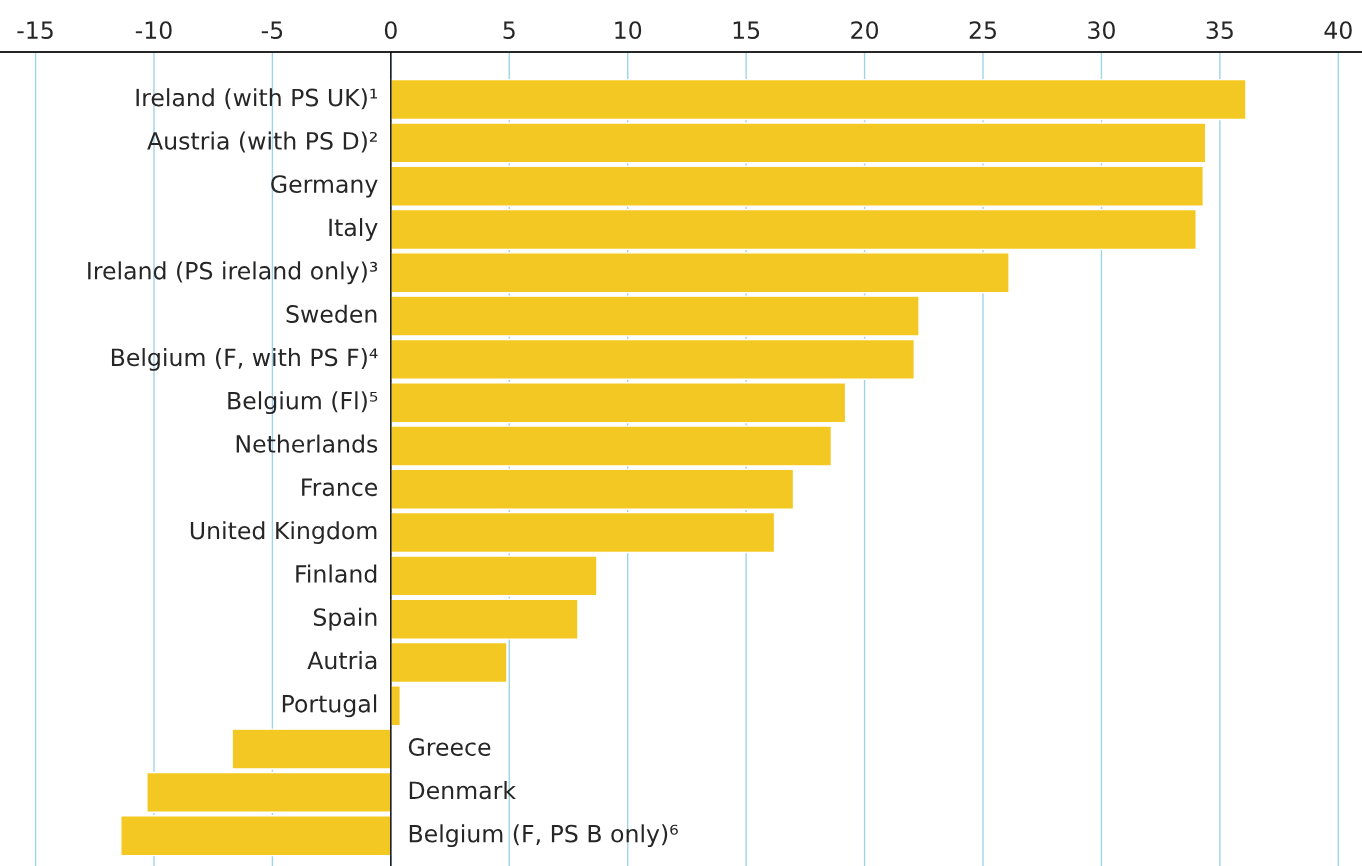 The height and width of the screenshot is (866, 1362). What do you see at coordinates (353, 229) in the screenshot?
I see `y-tick-label: Italy` at bounding box center [353, 229].